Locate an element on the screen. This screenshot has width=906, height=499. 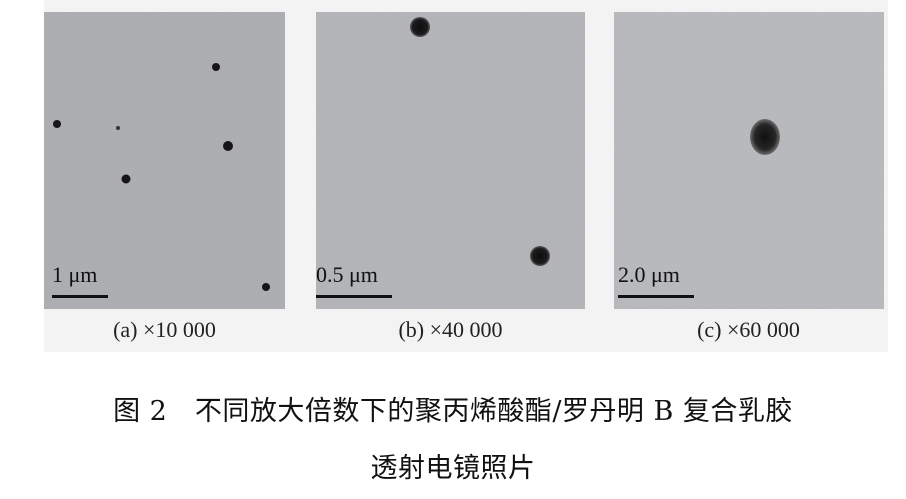
figure-title-line2: 透射电镜照片 is located at coordinates (453, 468).